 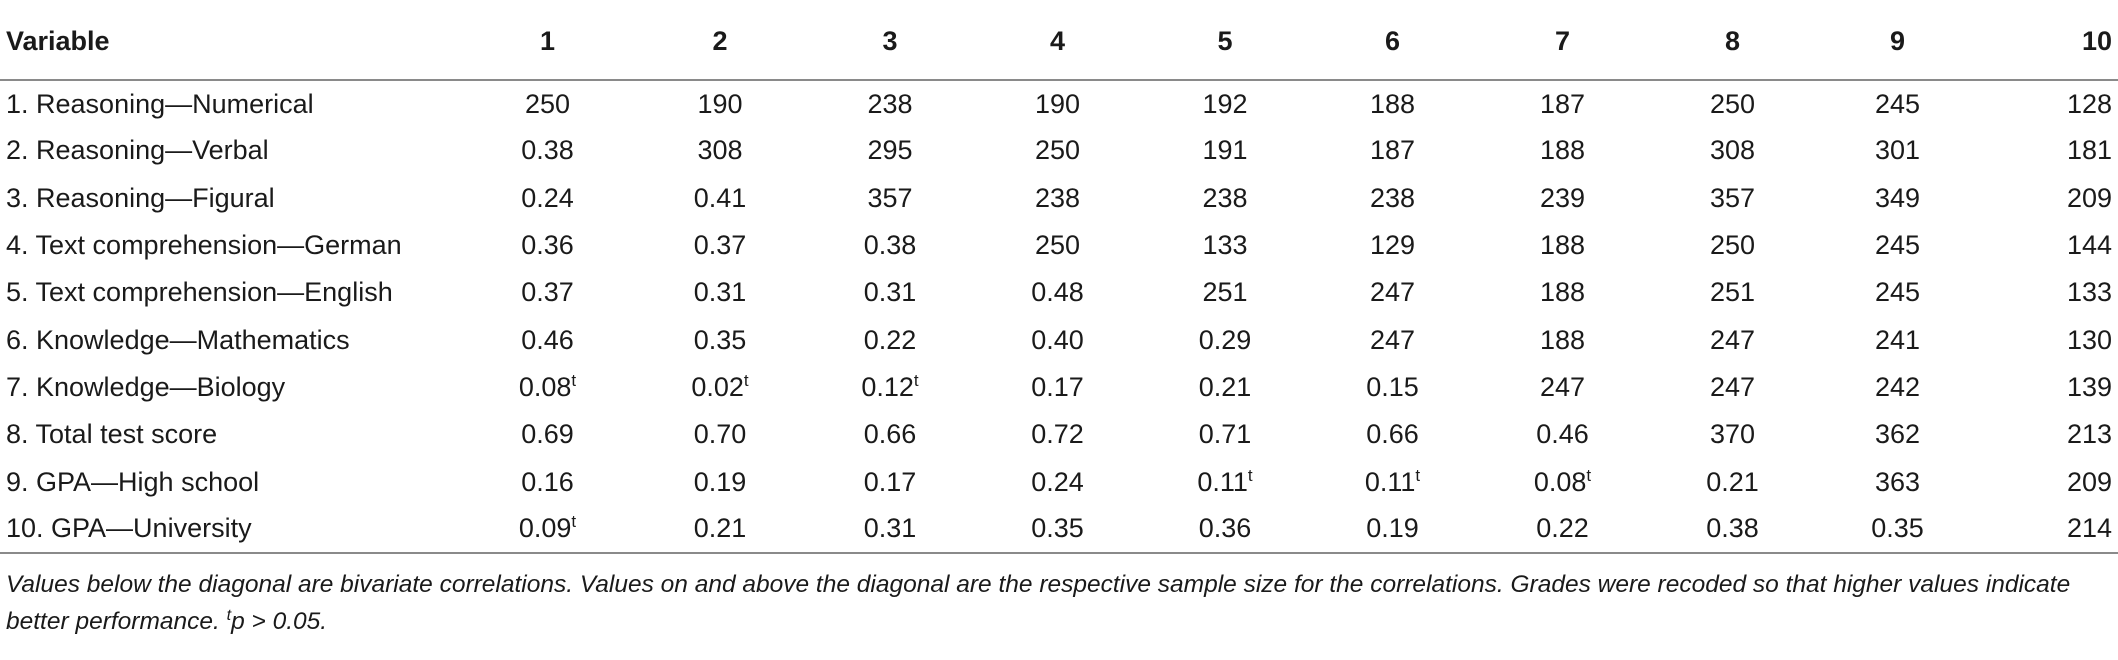 What do you see at coordinates (887, 386) in the screenshot?
I see `cell-value: 0.12` at bounding box center [887, 386].